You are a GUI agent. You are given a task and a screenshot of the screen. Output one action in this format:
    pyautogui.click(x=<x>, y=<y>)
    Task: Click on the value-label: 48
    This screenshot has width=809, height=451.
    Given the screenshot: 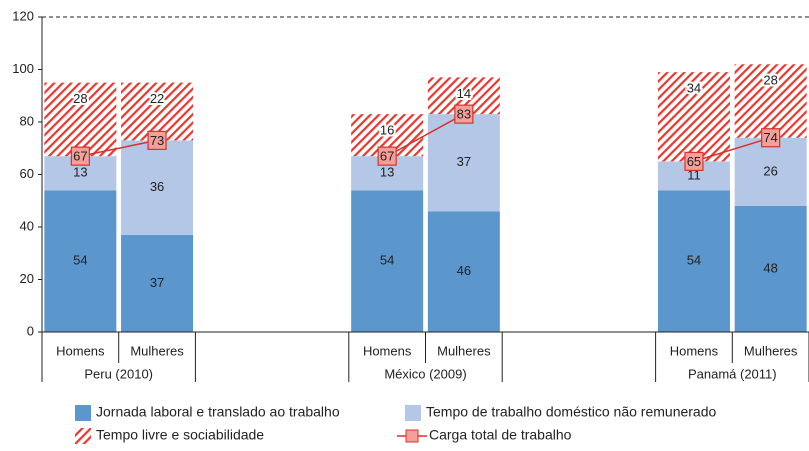 What is the action you would take?
    pyautogui.click(x=770, y=267)
    